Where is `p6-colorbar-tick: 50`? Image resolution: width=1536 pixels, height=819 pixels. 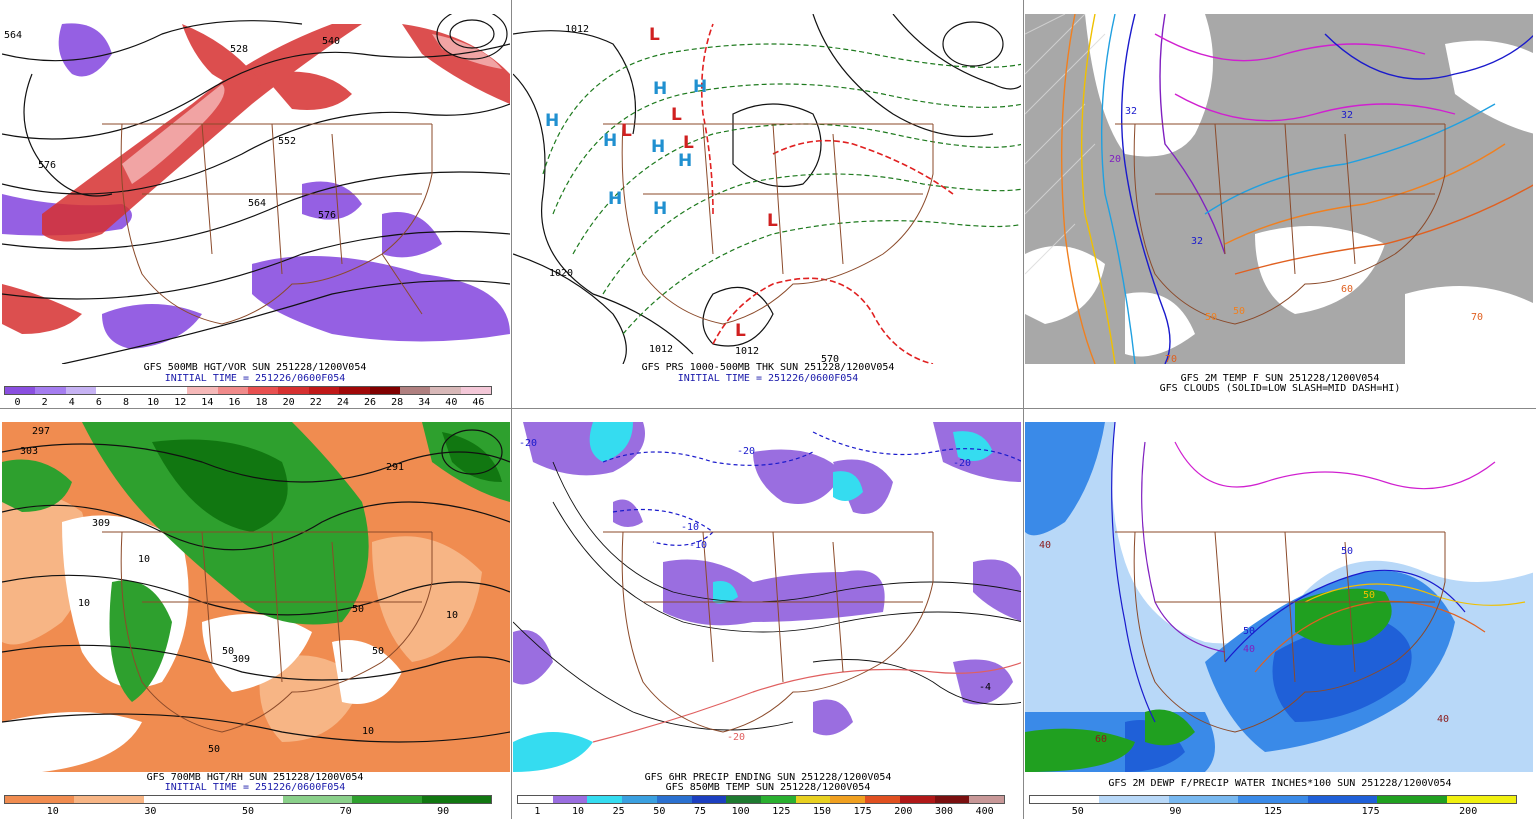
p6-colorbar-tick: 50 is located at coordinates (1077, 811).